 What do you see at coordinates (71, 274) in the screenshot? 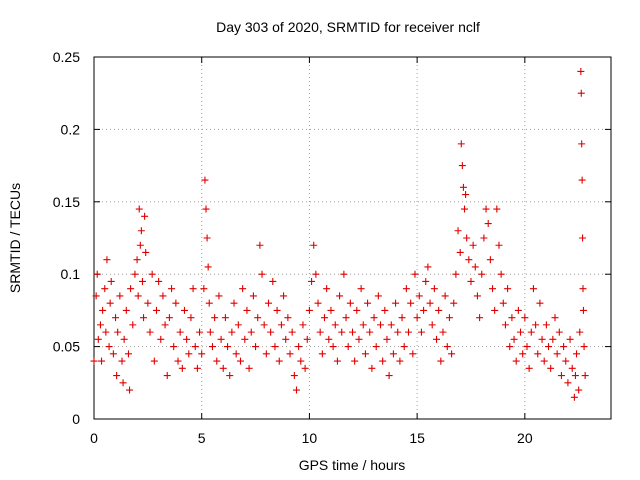
I see `y-tick-label: 0.1` at bounding box center [71, 274].